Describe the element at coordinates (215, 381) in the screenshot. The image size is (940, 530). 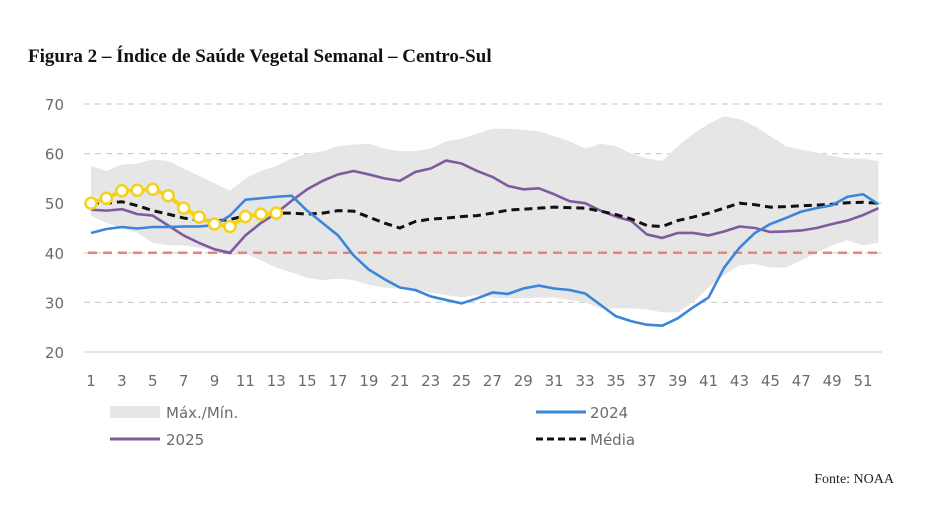
I see `x-tick-label: 9` at that location.